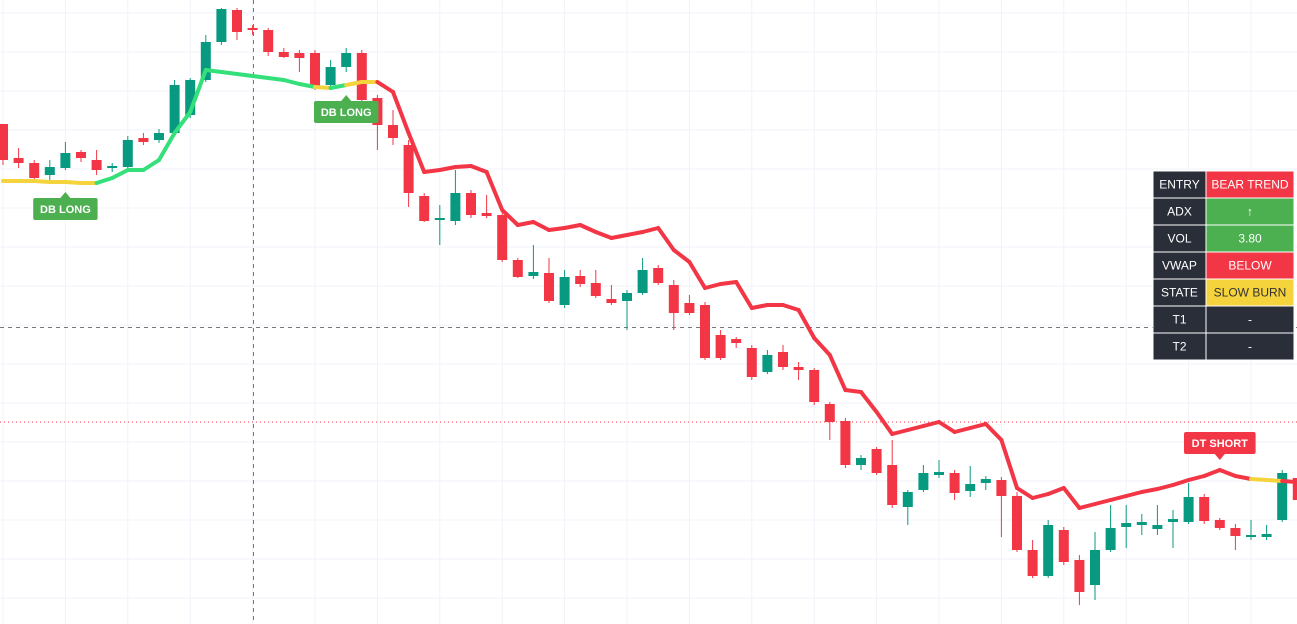 The width and height of the screenshot is (1297, 624). What do you see at coordinates (1179, 239) in the screenshot?
I see `table-label: VOL` at bounding box center [1179, 239].